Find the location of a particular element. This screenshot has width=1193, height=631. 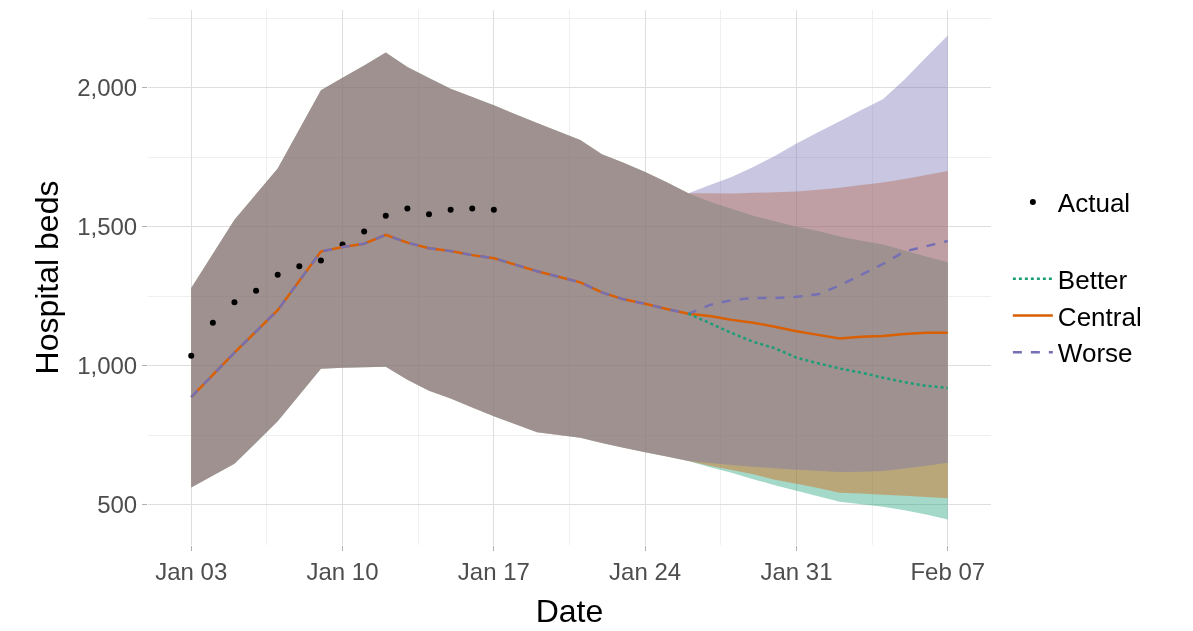

x-axis-title: Date is located at coordinates (569, 610).